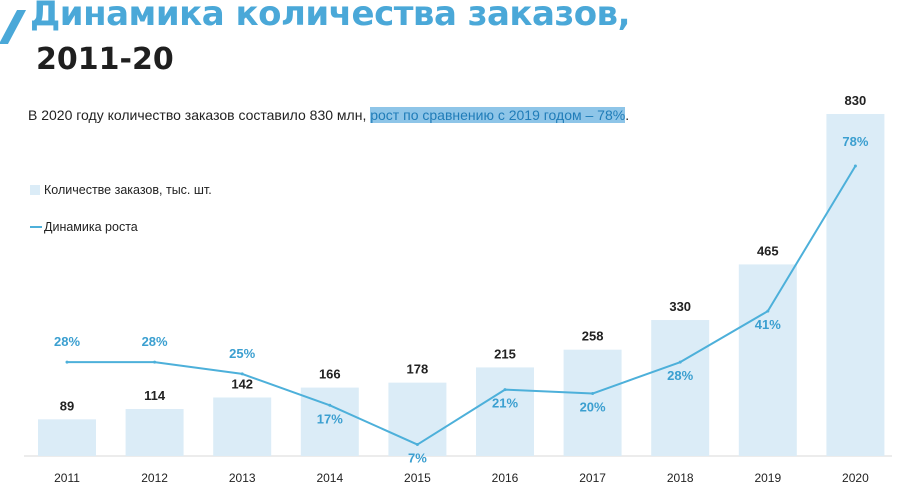  I want to click on growth-label-2015: 7%, so click(417, 458).